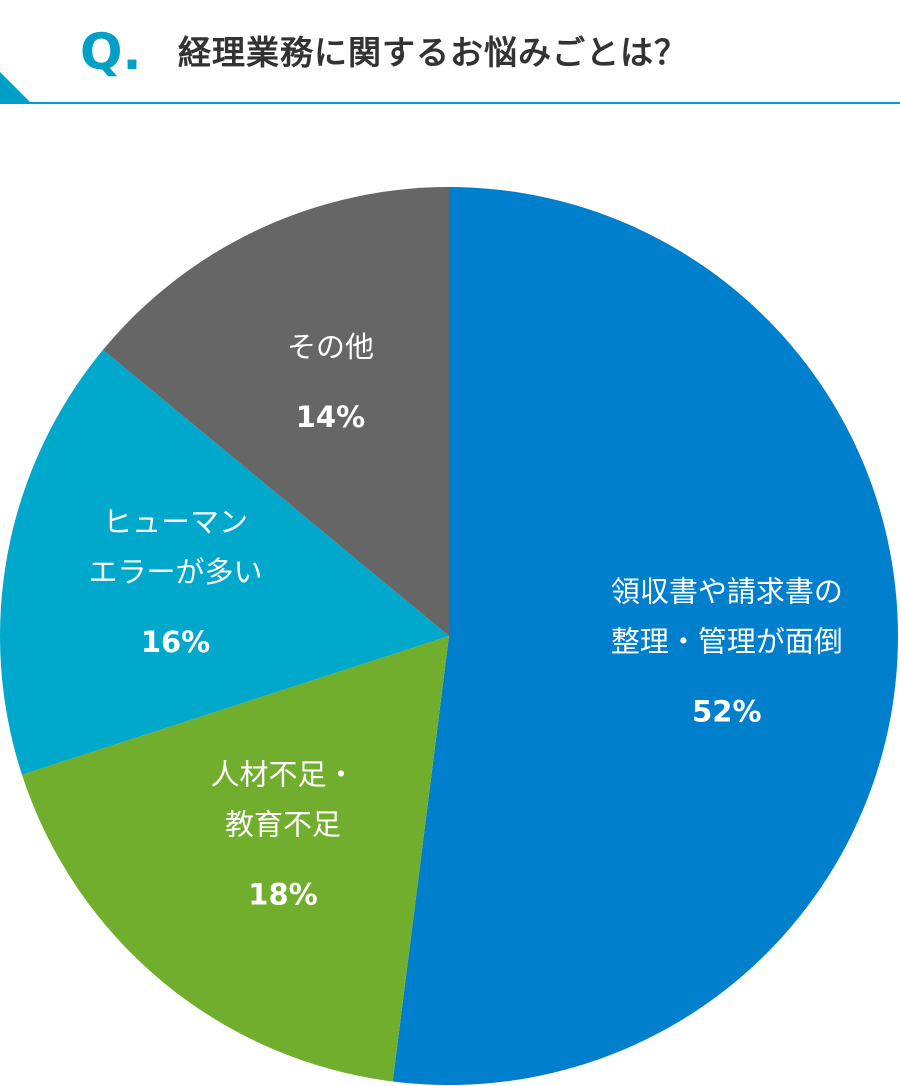 This screenshot has height=1086, width=900. Describe the element at coordinates (282, 775) in the screenshot. I see `slice-2-label-line-1: 人材不足・` at that location.